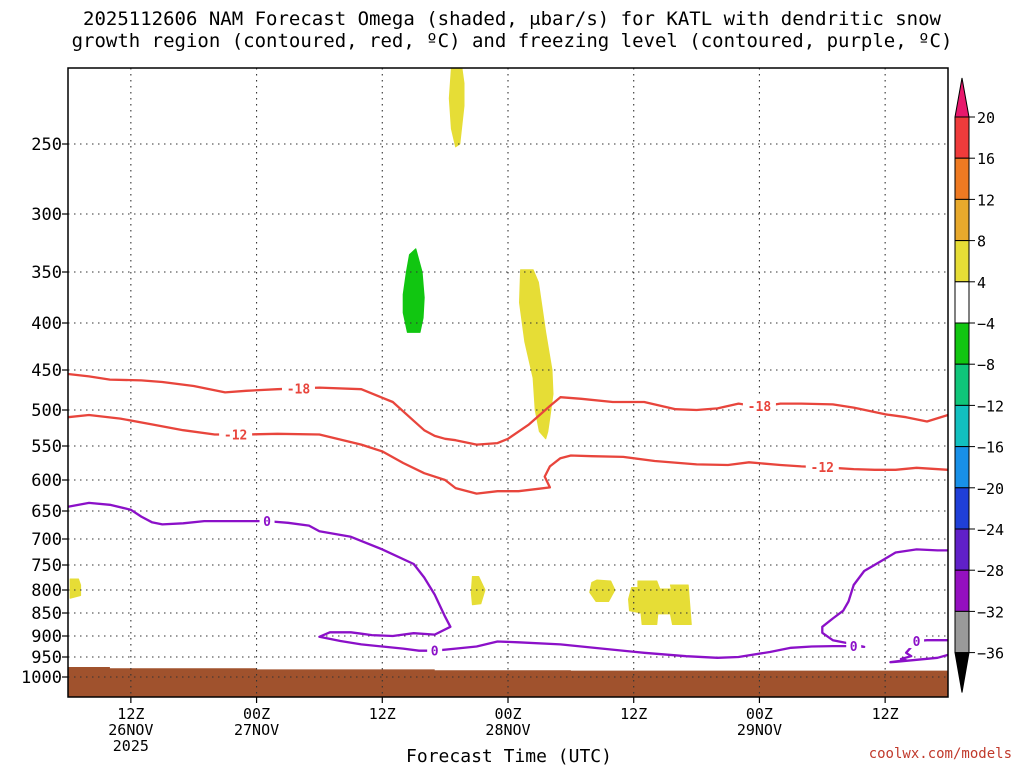  What do you see at coordinates (990, 489) in the screenshot?
I see `colorbar-label-9: −20` at bounding box center [990, 489].